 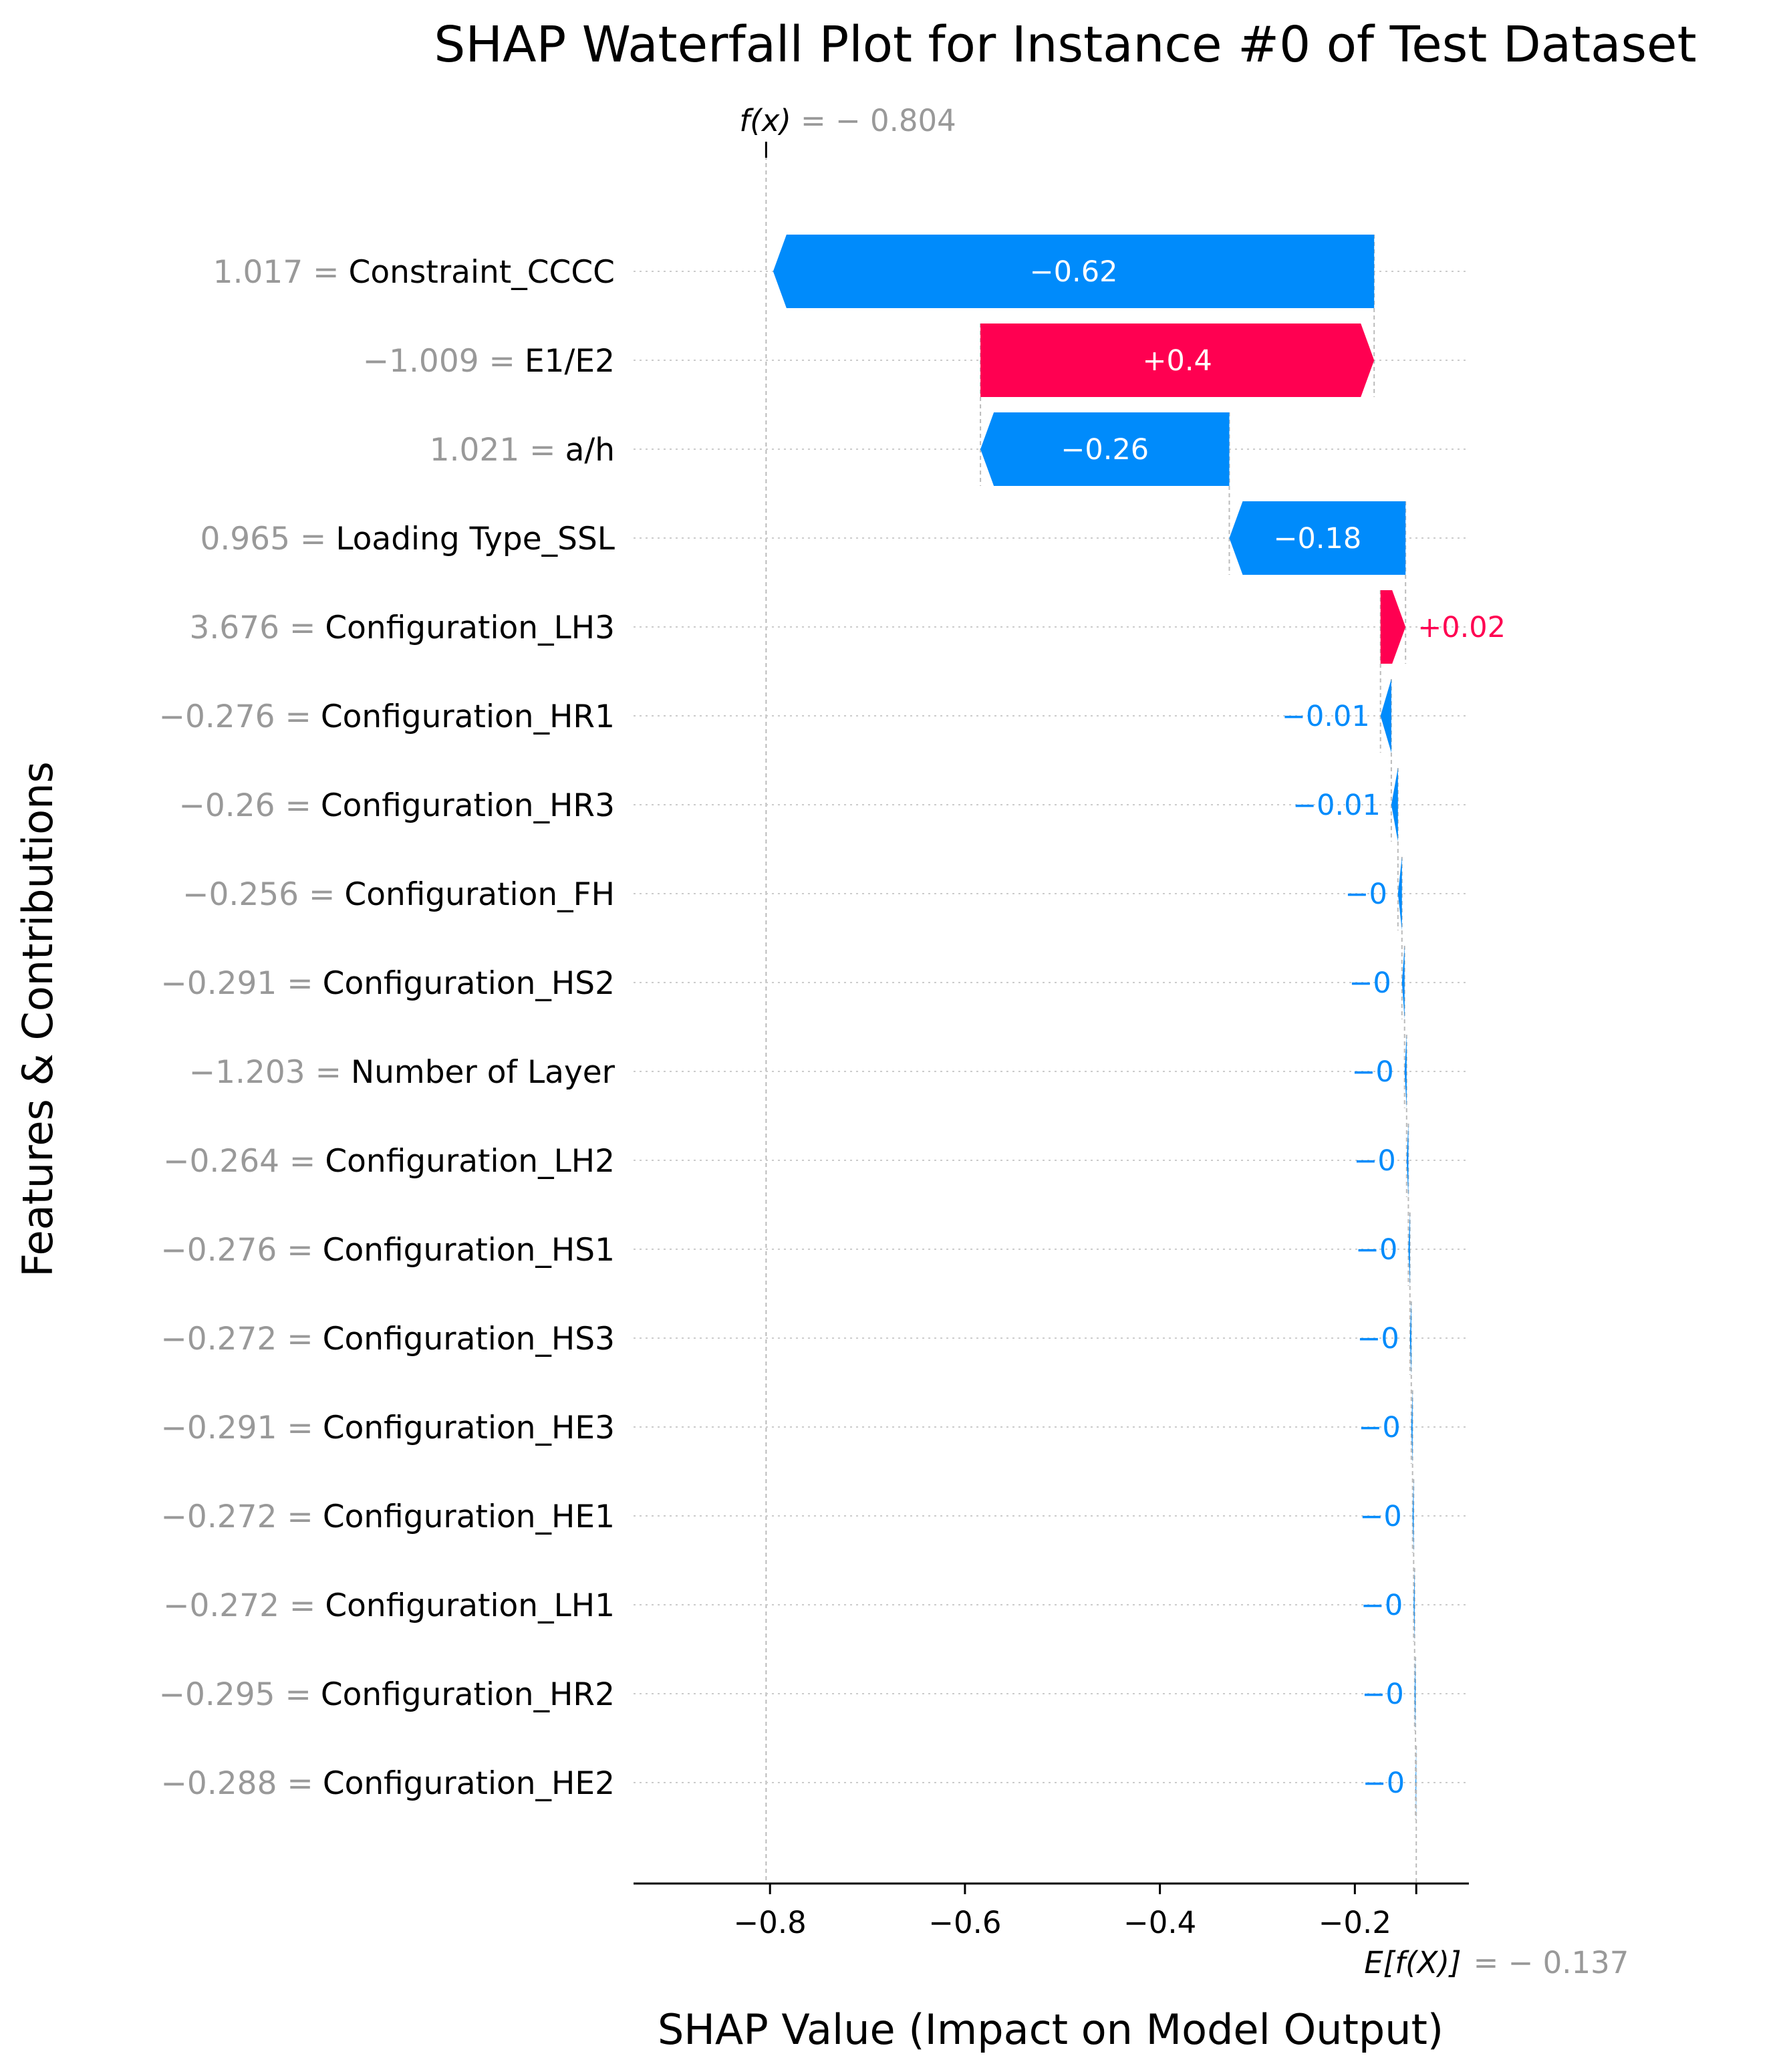 I want to click on output-value-symbol: f(x), so click(x=765, y=120).